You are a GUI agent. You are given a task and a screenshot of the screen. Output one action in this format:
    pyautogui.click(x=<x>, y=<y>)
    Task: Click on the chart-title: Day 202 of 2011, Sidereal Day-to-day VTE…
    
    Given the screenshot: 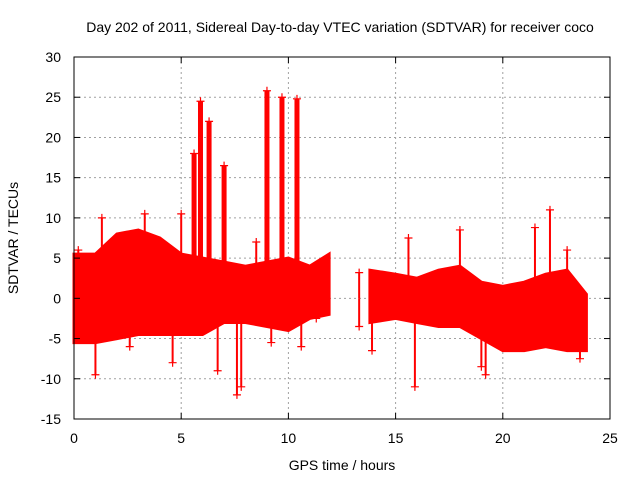 What is the action you would take?
    pyautogui.click(x=340, y=27)
    